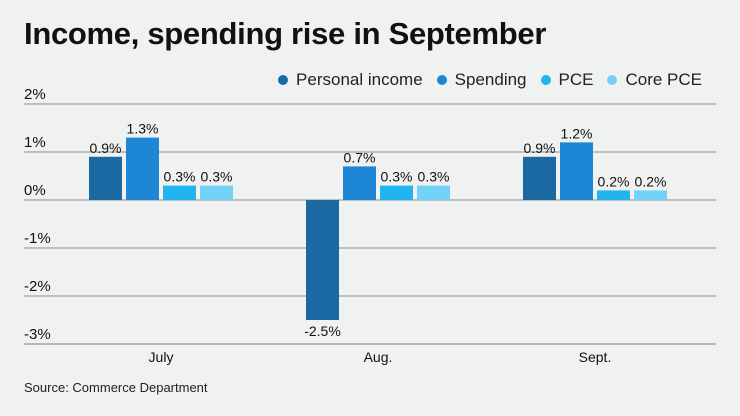  What do you see at coordinates (663, 79) in the screenshot?
I see `legend-label: Core PCE` at bounding box center [663, 79].